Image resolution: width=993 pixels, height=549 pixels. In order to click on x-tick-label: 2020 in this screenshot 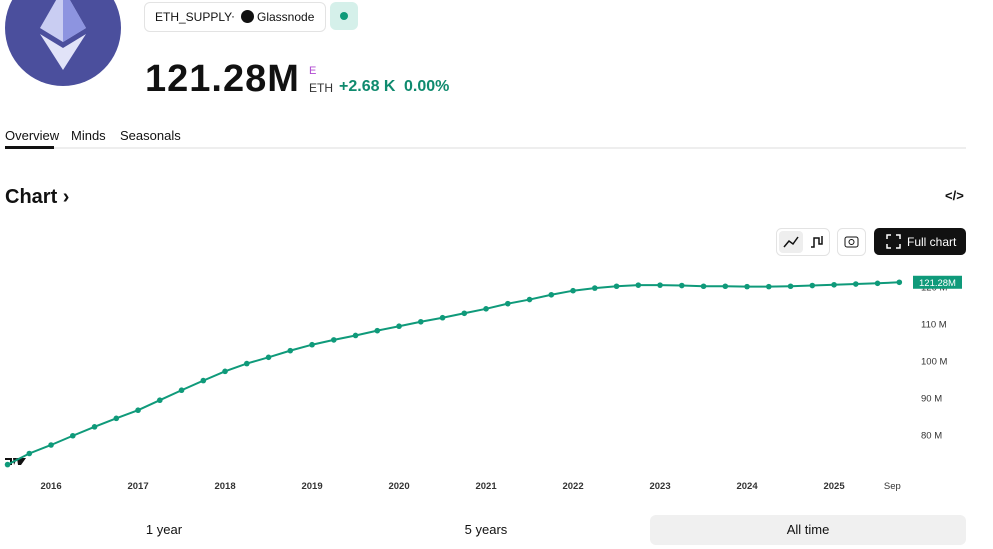, I will do `click(398, 486)`.